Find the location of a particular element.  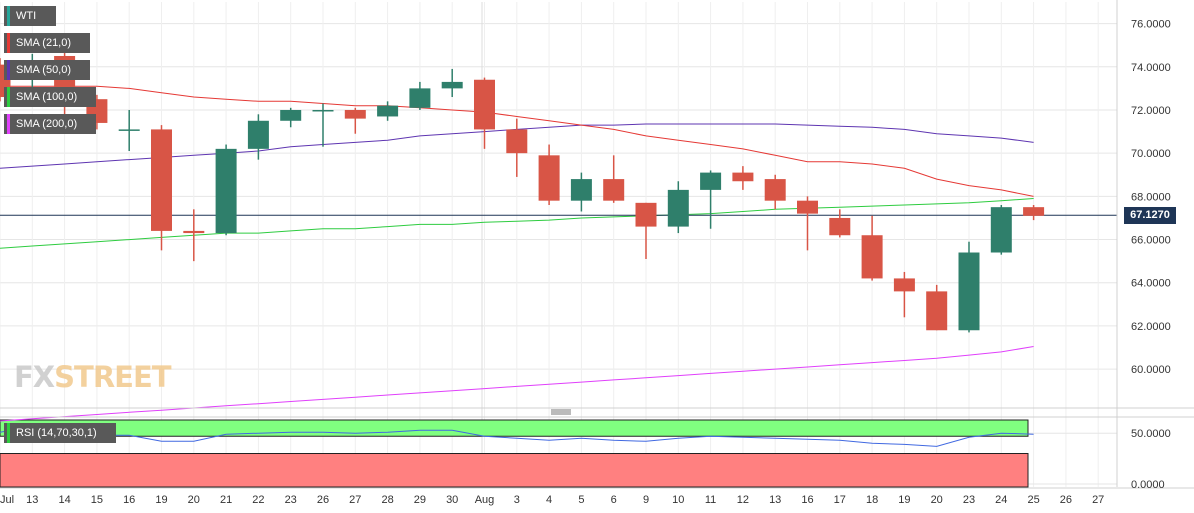

x-tick-label: 20 is located at coordinates (937, 500).